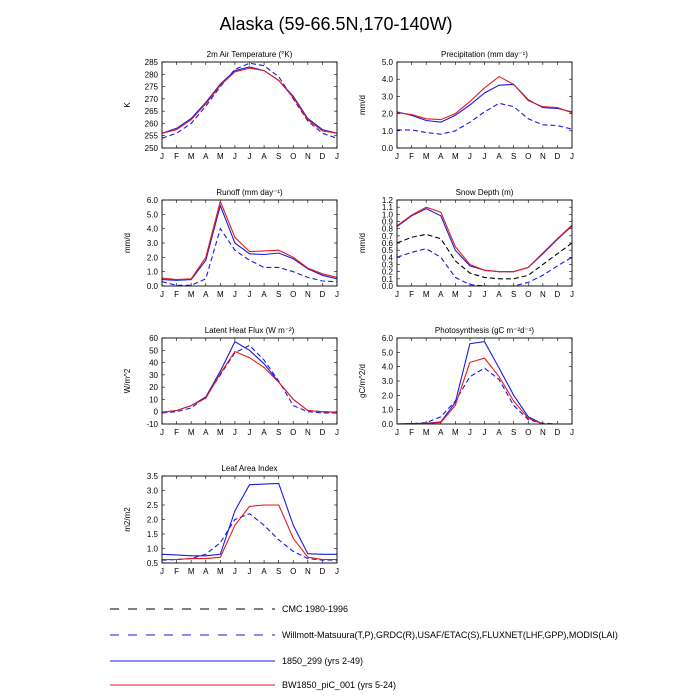  I want to click on y-tick-label: 1.2, so click(388, 200).